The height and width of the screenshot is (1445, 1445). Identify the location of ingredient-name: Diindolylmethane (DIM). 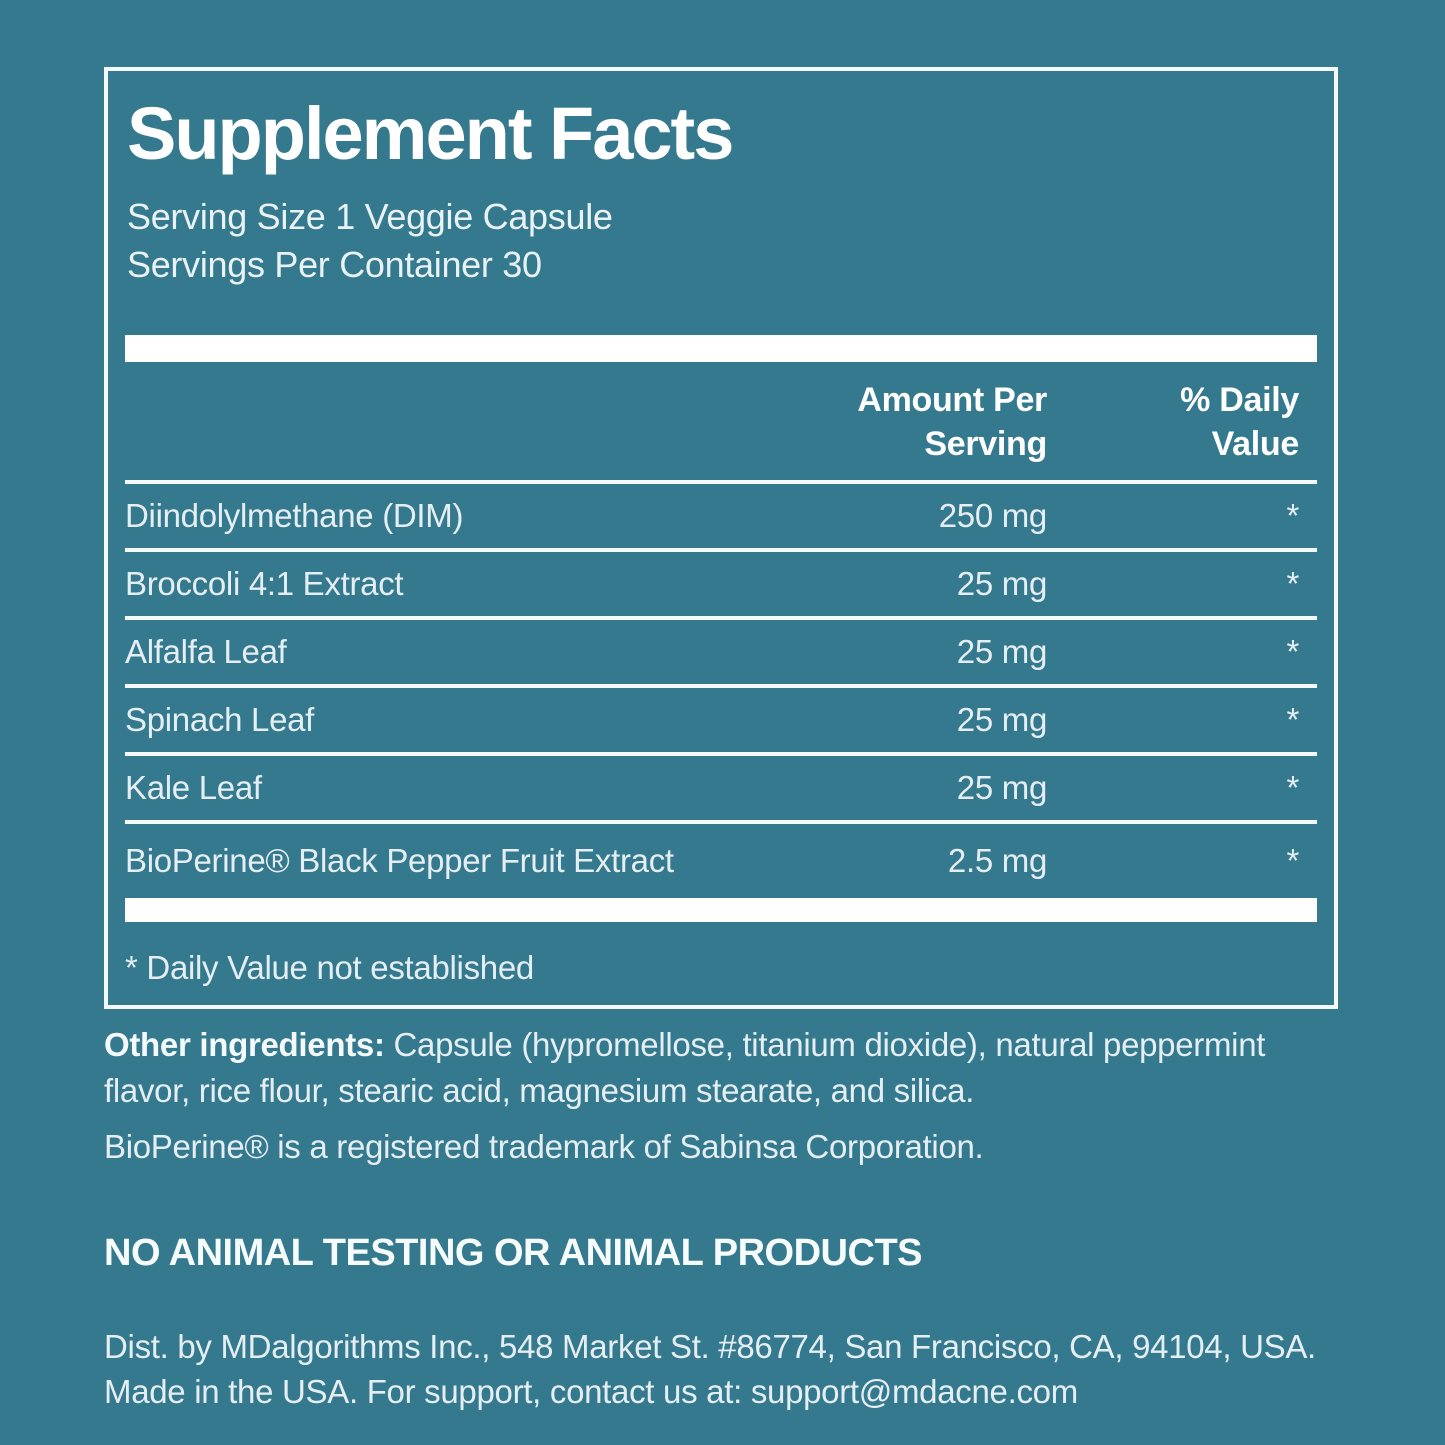
(294, 515).